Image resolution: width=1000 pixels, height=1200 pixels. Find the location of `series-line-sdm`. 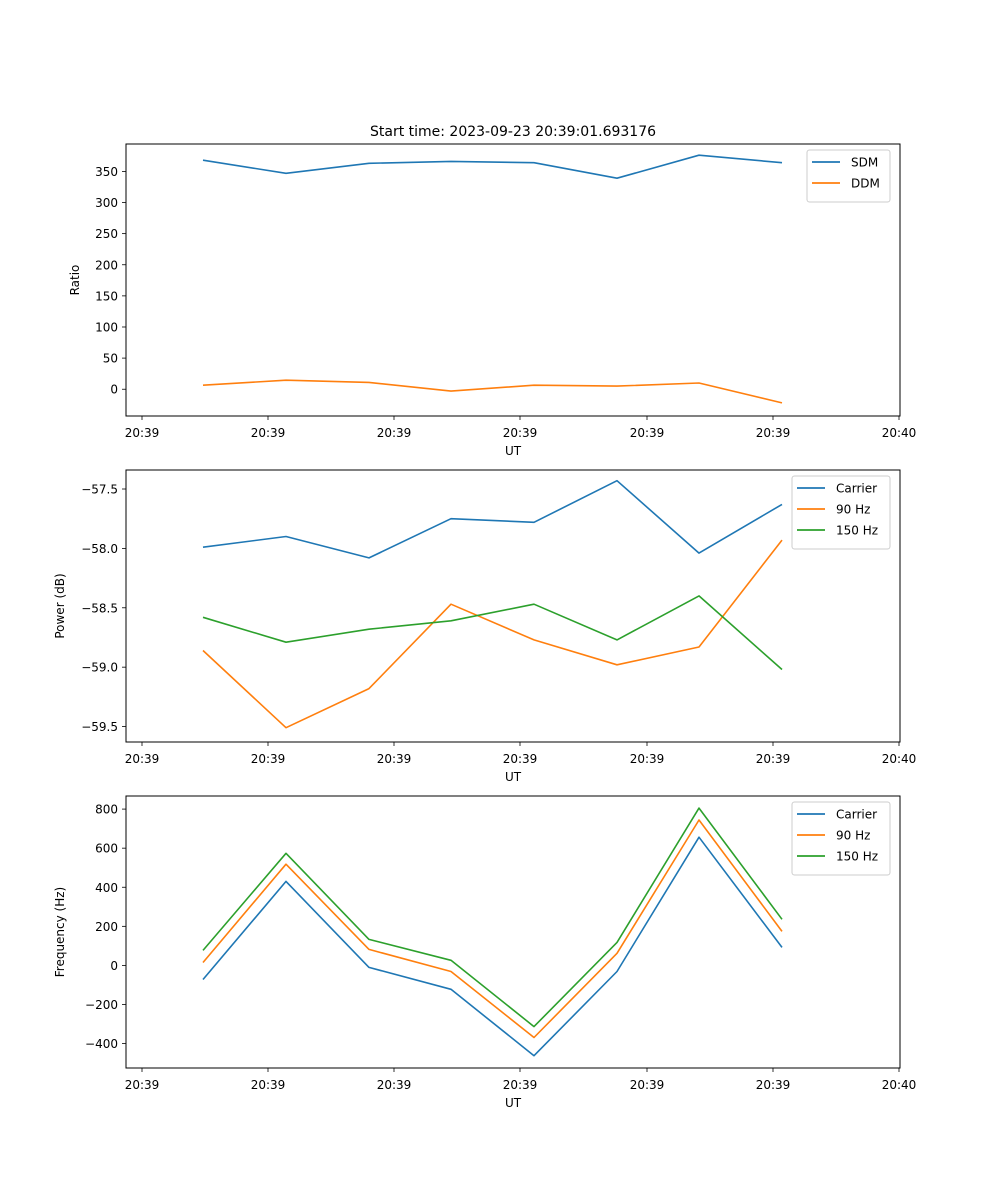

series-line-sdm is located at coordinates (492, 166).